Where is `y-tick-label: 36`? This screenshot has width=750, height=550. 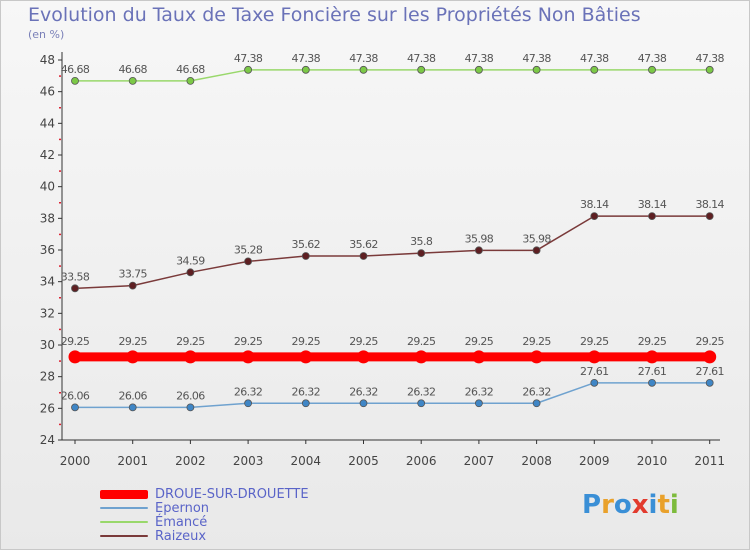
y-tick-label: 36 is located at coordinates (47, 250).